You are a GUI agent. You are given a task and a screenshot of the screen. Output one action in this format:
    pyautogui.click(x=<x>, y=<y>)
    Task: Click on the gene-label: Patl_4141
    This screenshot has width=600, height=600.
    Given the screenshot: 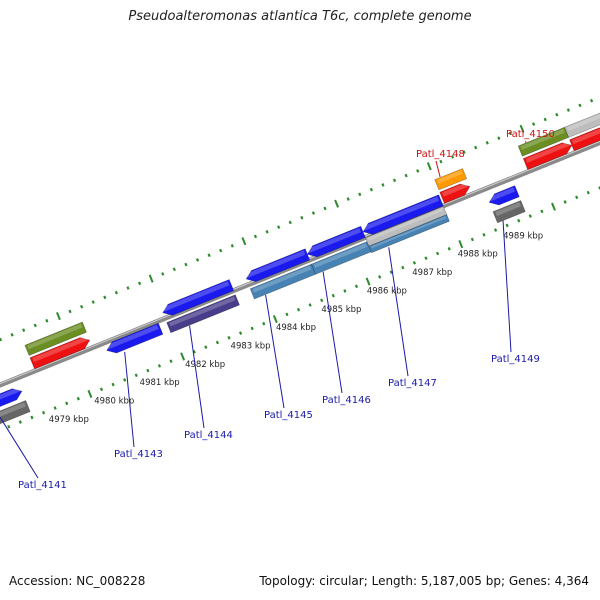 What is the action you would take?
    pyautogui.click(x=42, y=485)
    